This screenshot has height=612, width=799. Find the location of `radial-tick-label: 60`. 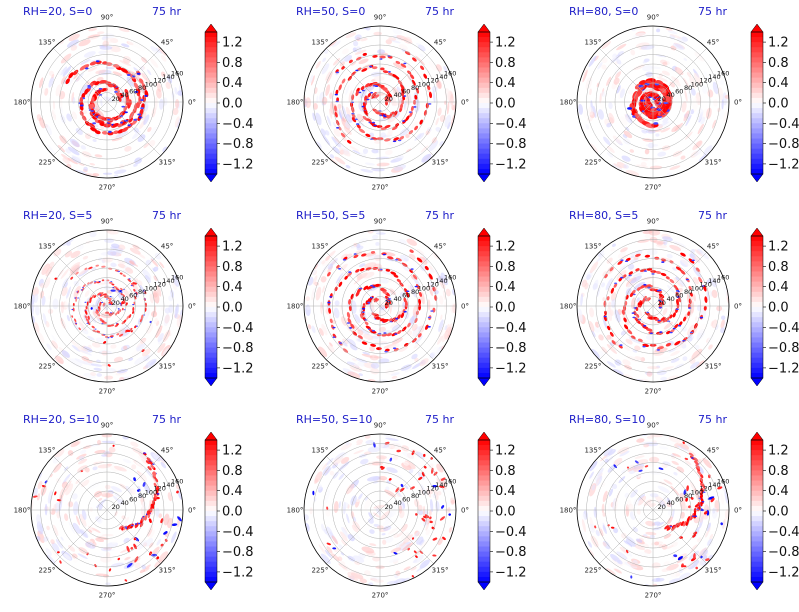

radial-tick-label: 60 is located at coordinates (133, 500).